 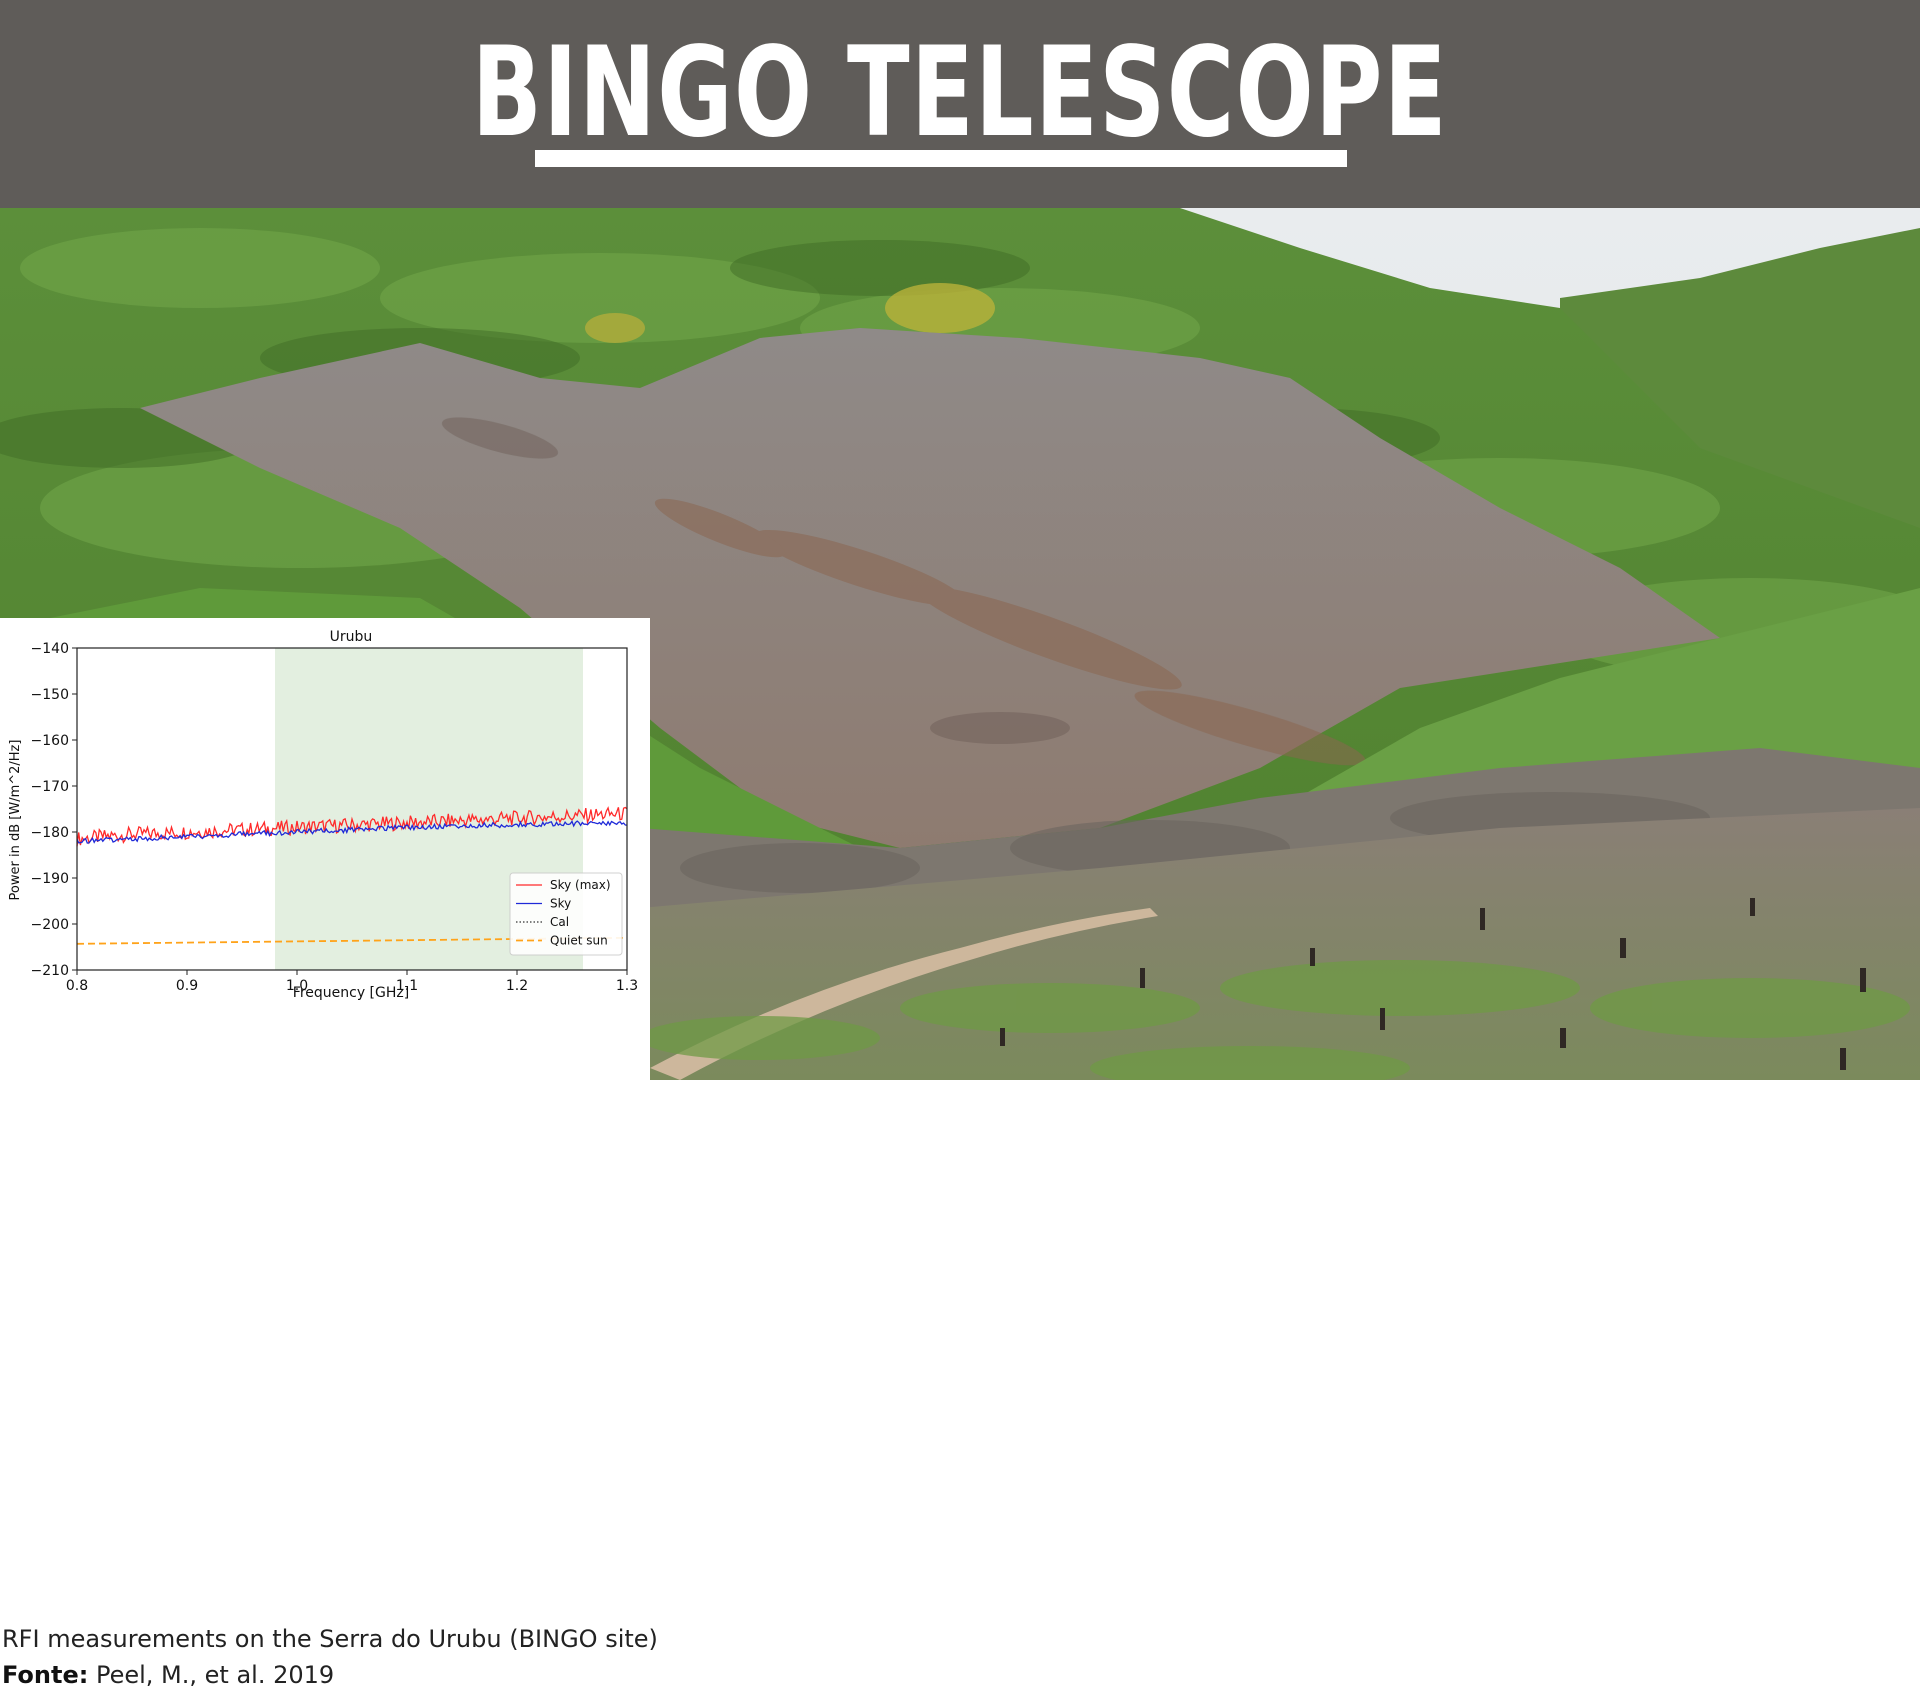 What do you see at coordinates (211, 1675) in the screenshot?
I see `source-text: Peel, M., et al. 2019` at bounding box center [211, 1675].